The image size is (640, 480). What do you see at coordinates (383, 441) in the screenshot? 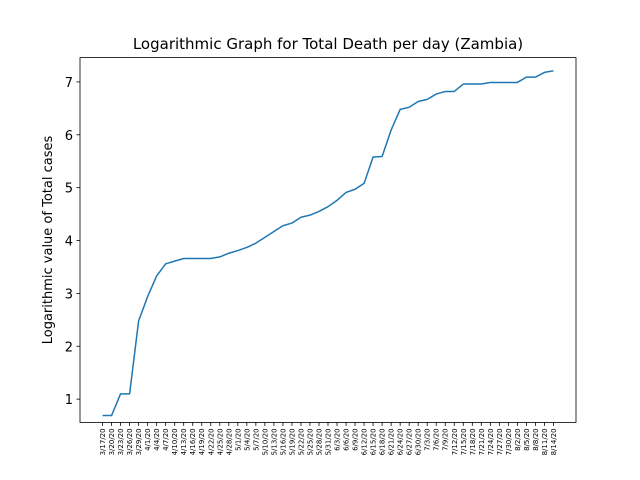
I see `x-tick-label: 6/18/20` at bounding box center [383, 441].